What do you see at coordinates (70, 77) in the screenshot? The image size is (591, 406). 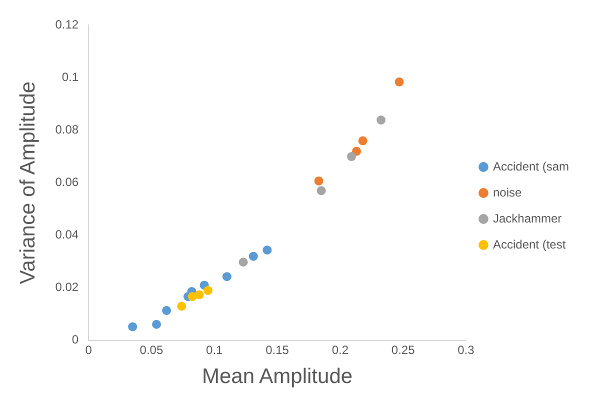 I see `y-tick-label: 0.1` at bounding box center [70, 77].